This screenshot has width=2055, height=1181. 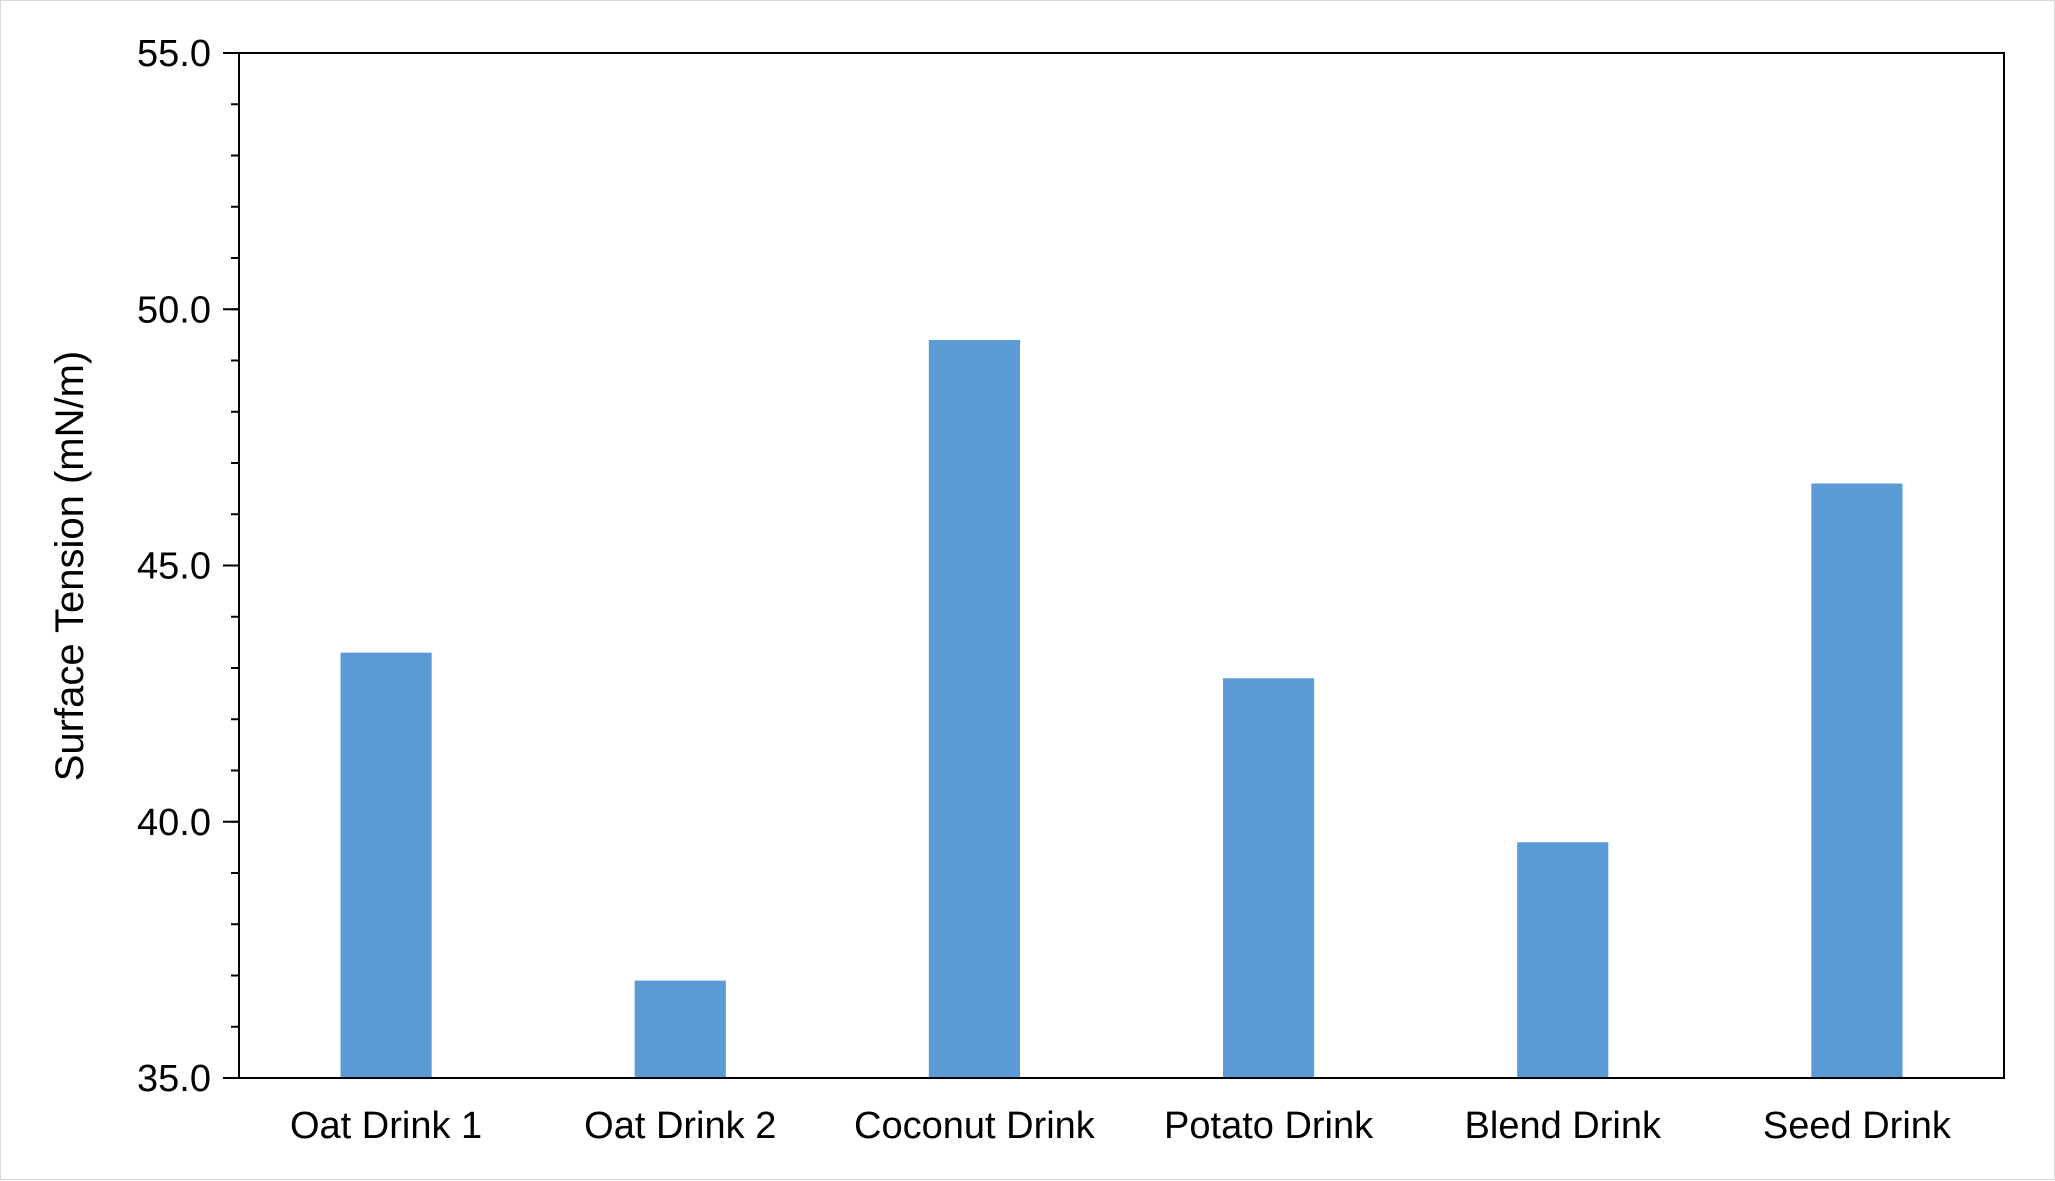 What do you see at coordinates (174, 1079) in the screenshot?
I see `y-tick-label: 35.0` at bounding box center [174, 1079].